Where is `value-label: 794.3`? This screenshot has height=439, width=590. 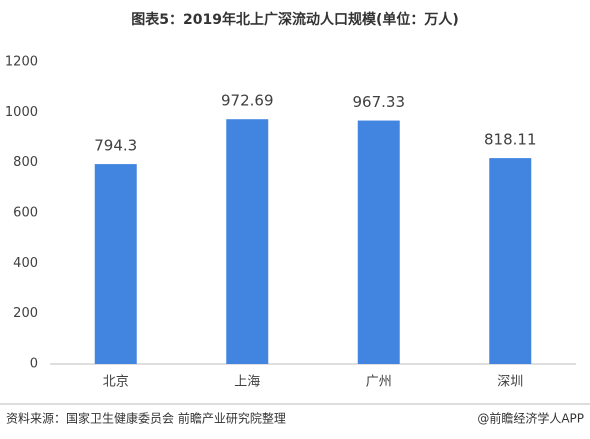 value-label: 794.3 is located at coordinates (115, 146).